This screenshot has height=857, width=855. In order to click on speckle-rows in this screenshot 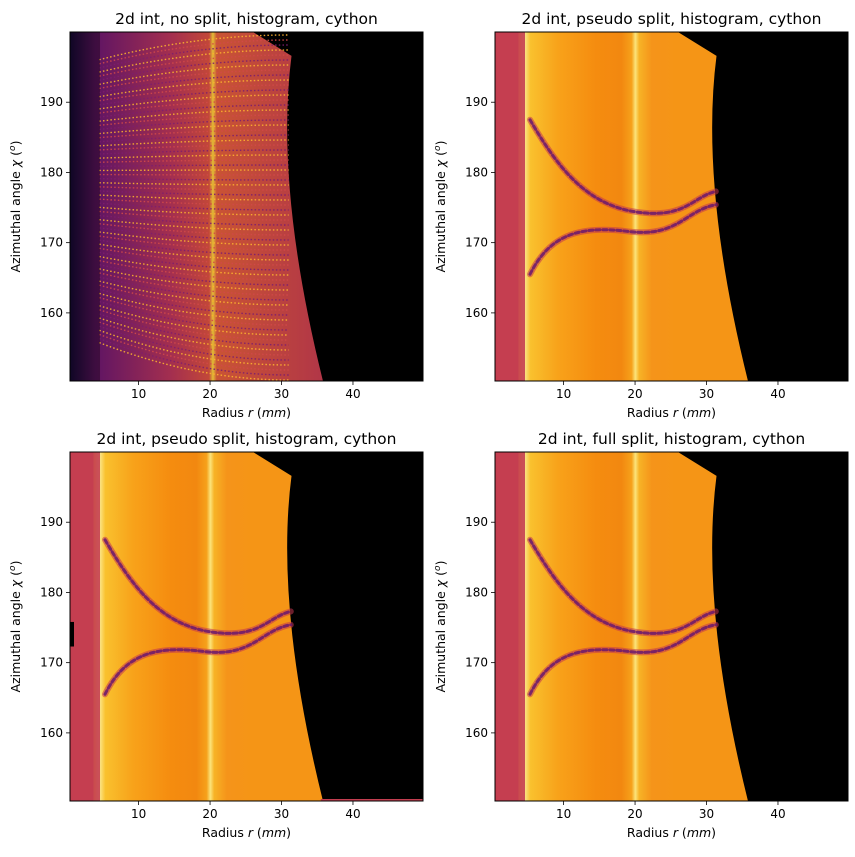, I will do `click(194, 207)`.